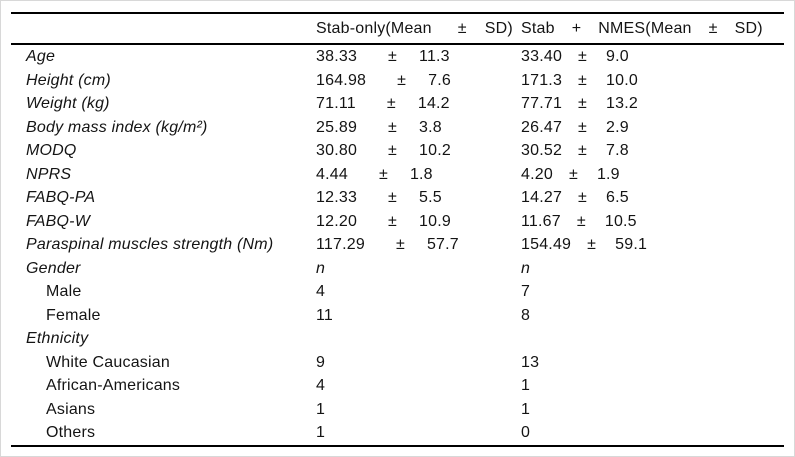  What do you see at coordinates (439, 80) in the screenshot?
I see `sd-value: 7.6` at bounding box center [439, 80].